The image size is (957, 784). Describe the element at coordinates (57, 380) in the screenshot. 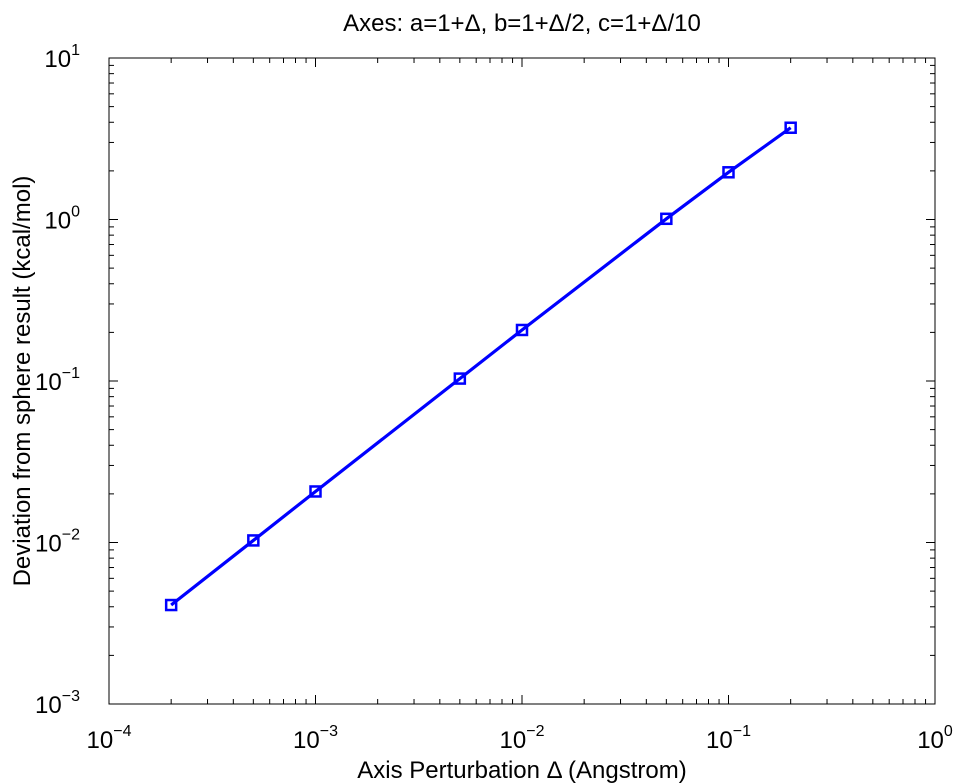

I see `y-tick-label: 10⁻¹` at that location.